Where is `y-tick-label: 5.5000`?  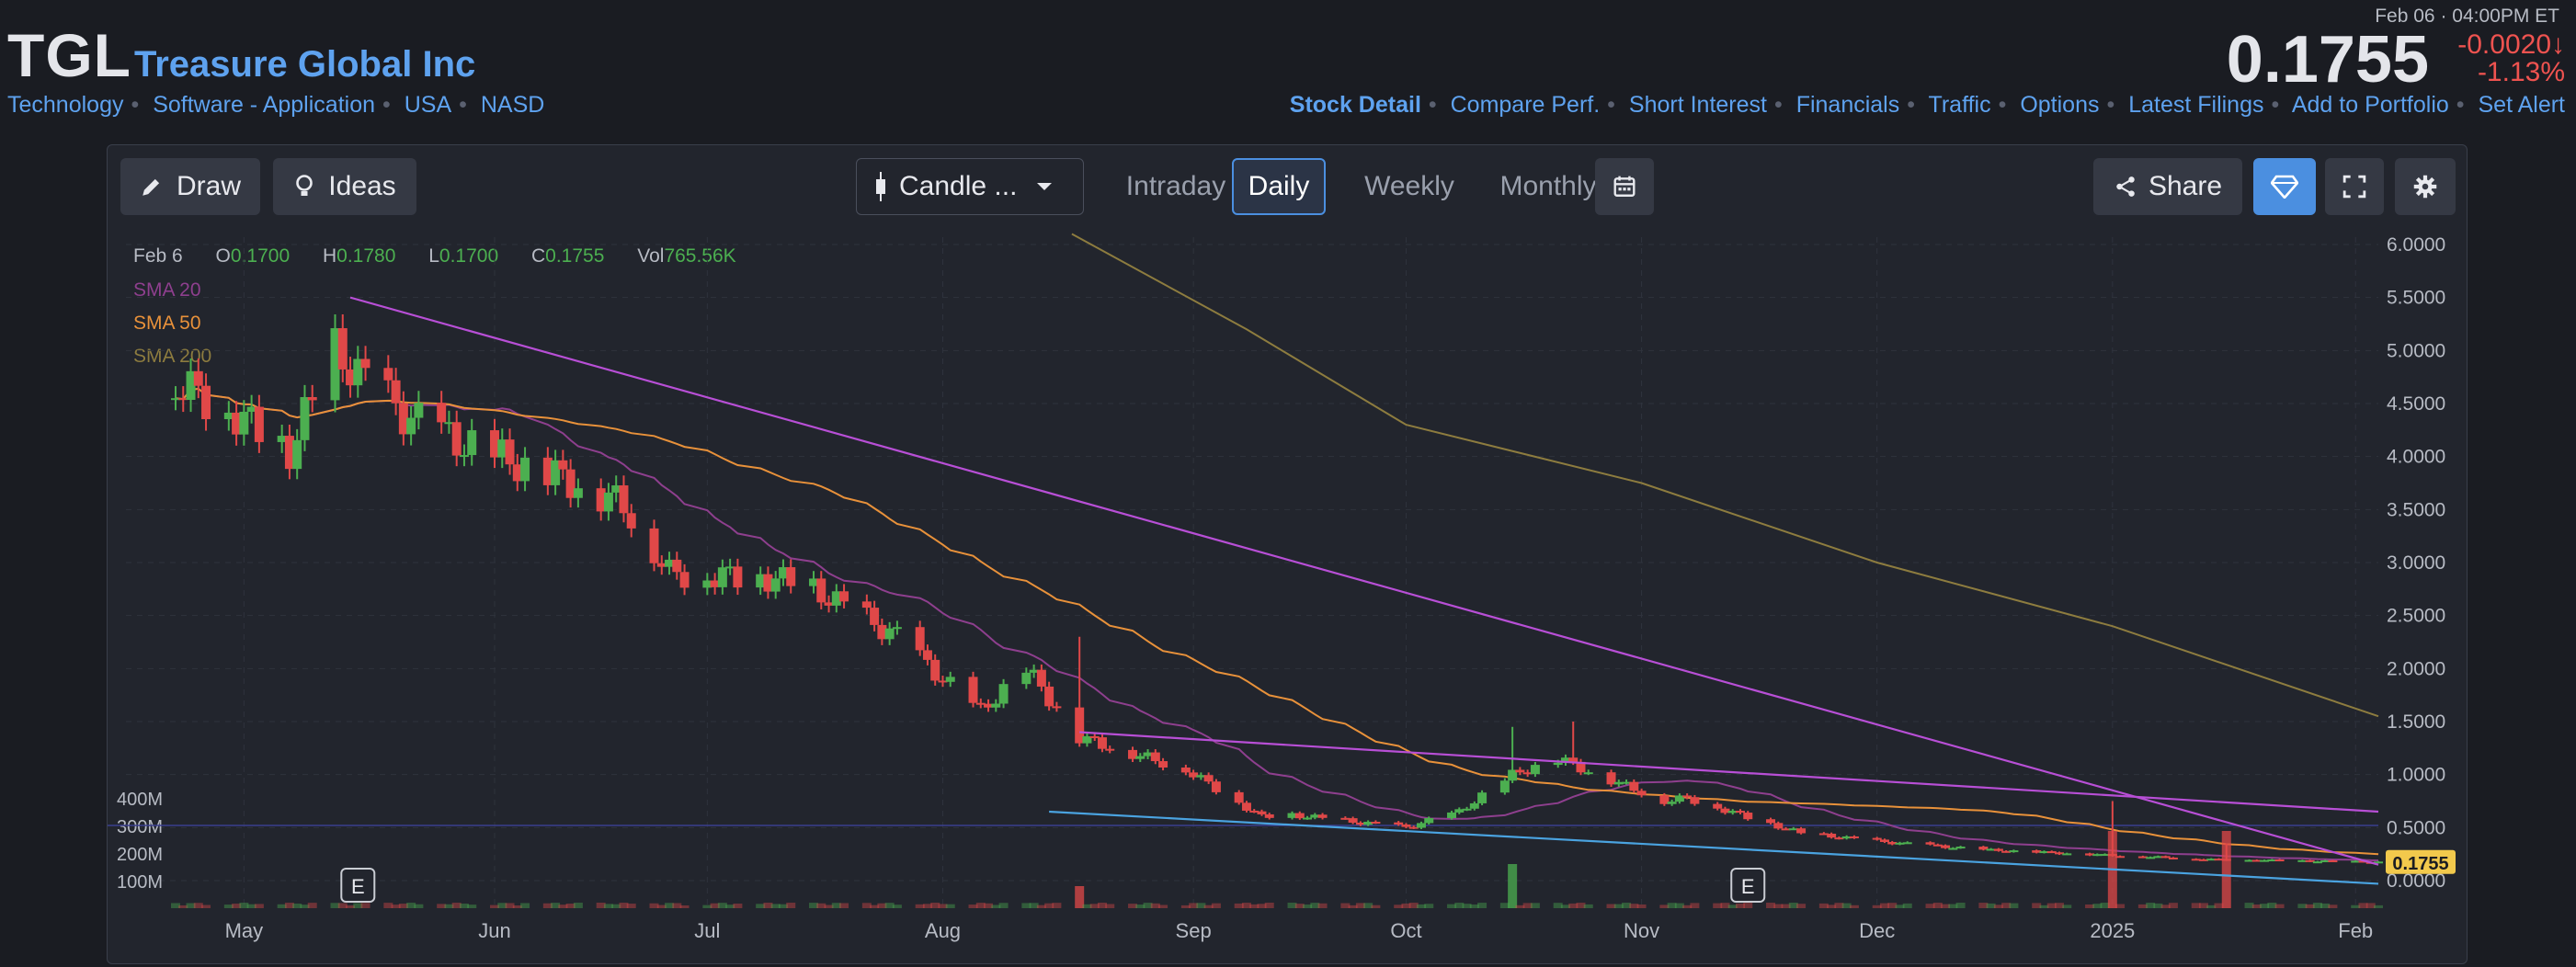 y-tick-label: 5.5000 is located at coordinates (2416, 298).